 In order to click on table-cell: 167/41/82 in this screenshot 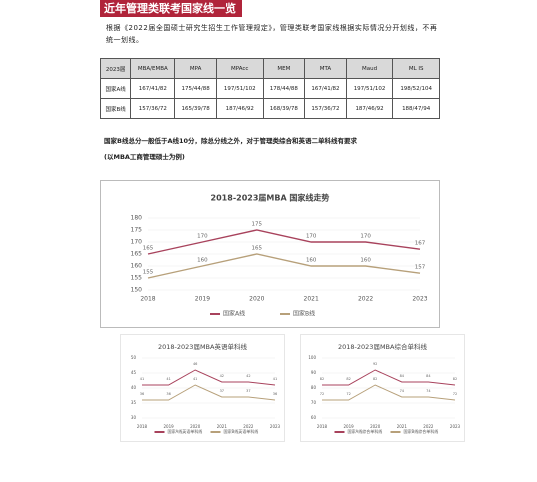, I will do `click(325, 88)`.